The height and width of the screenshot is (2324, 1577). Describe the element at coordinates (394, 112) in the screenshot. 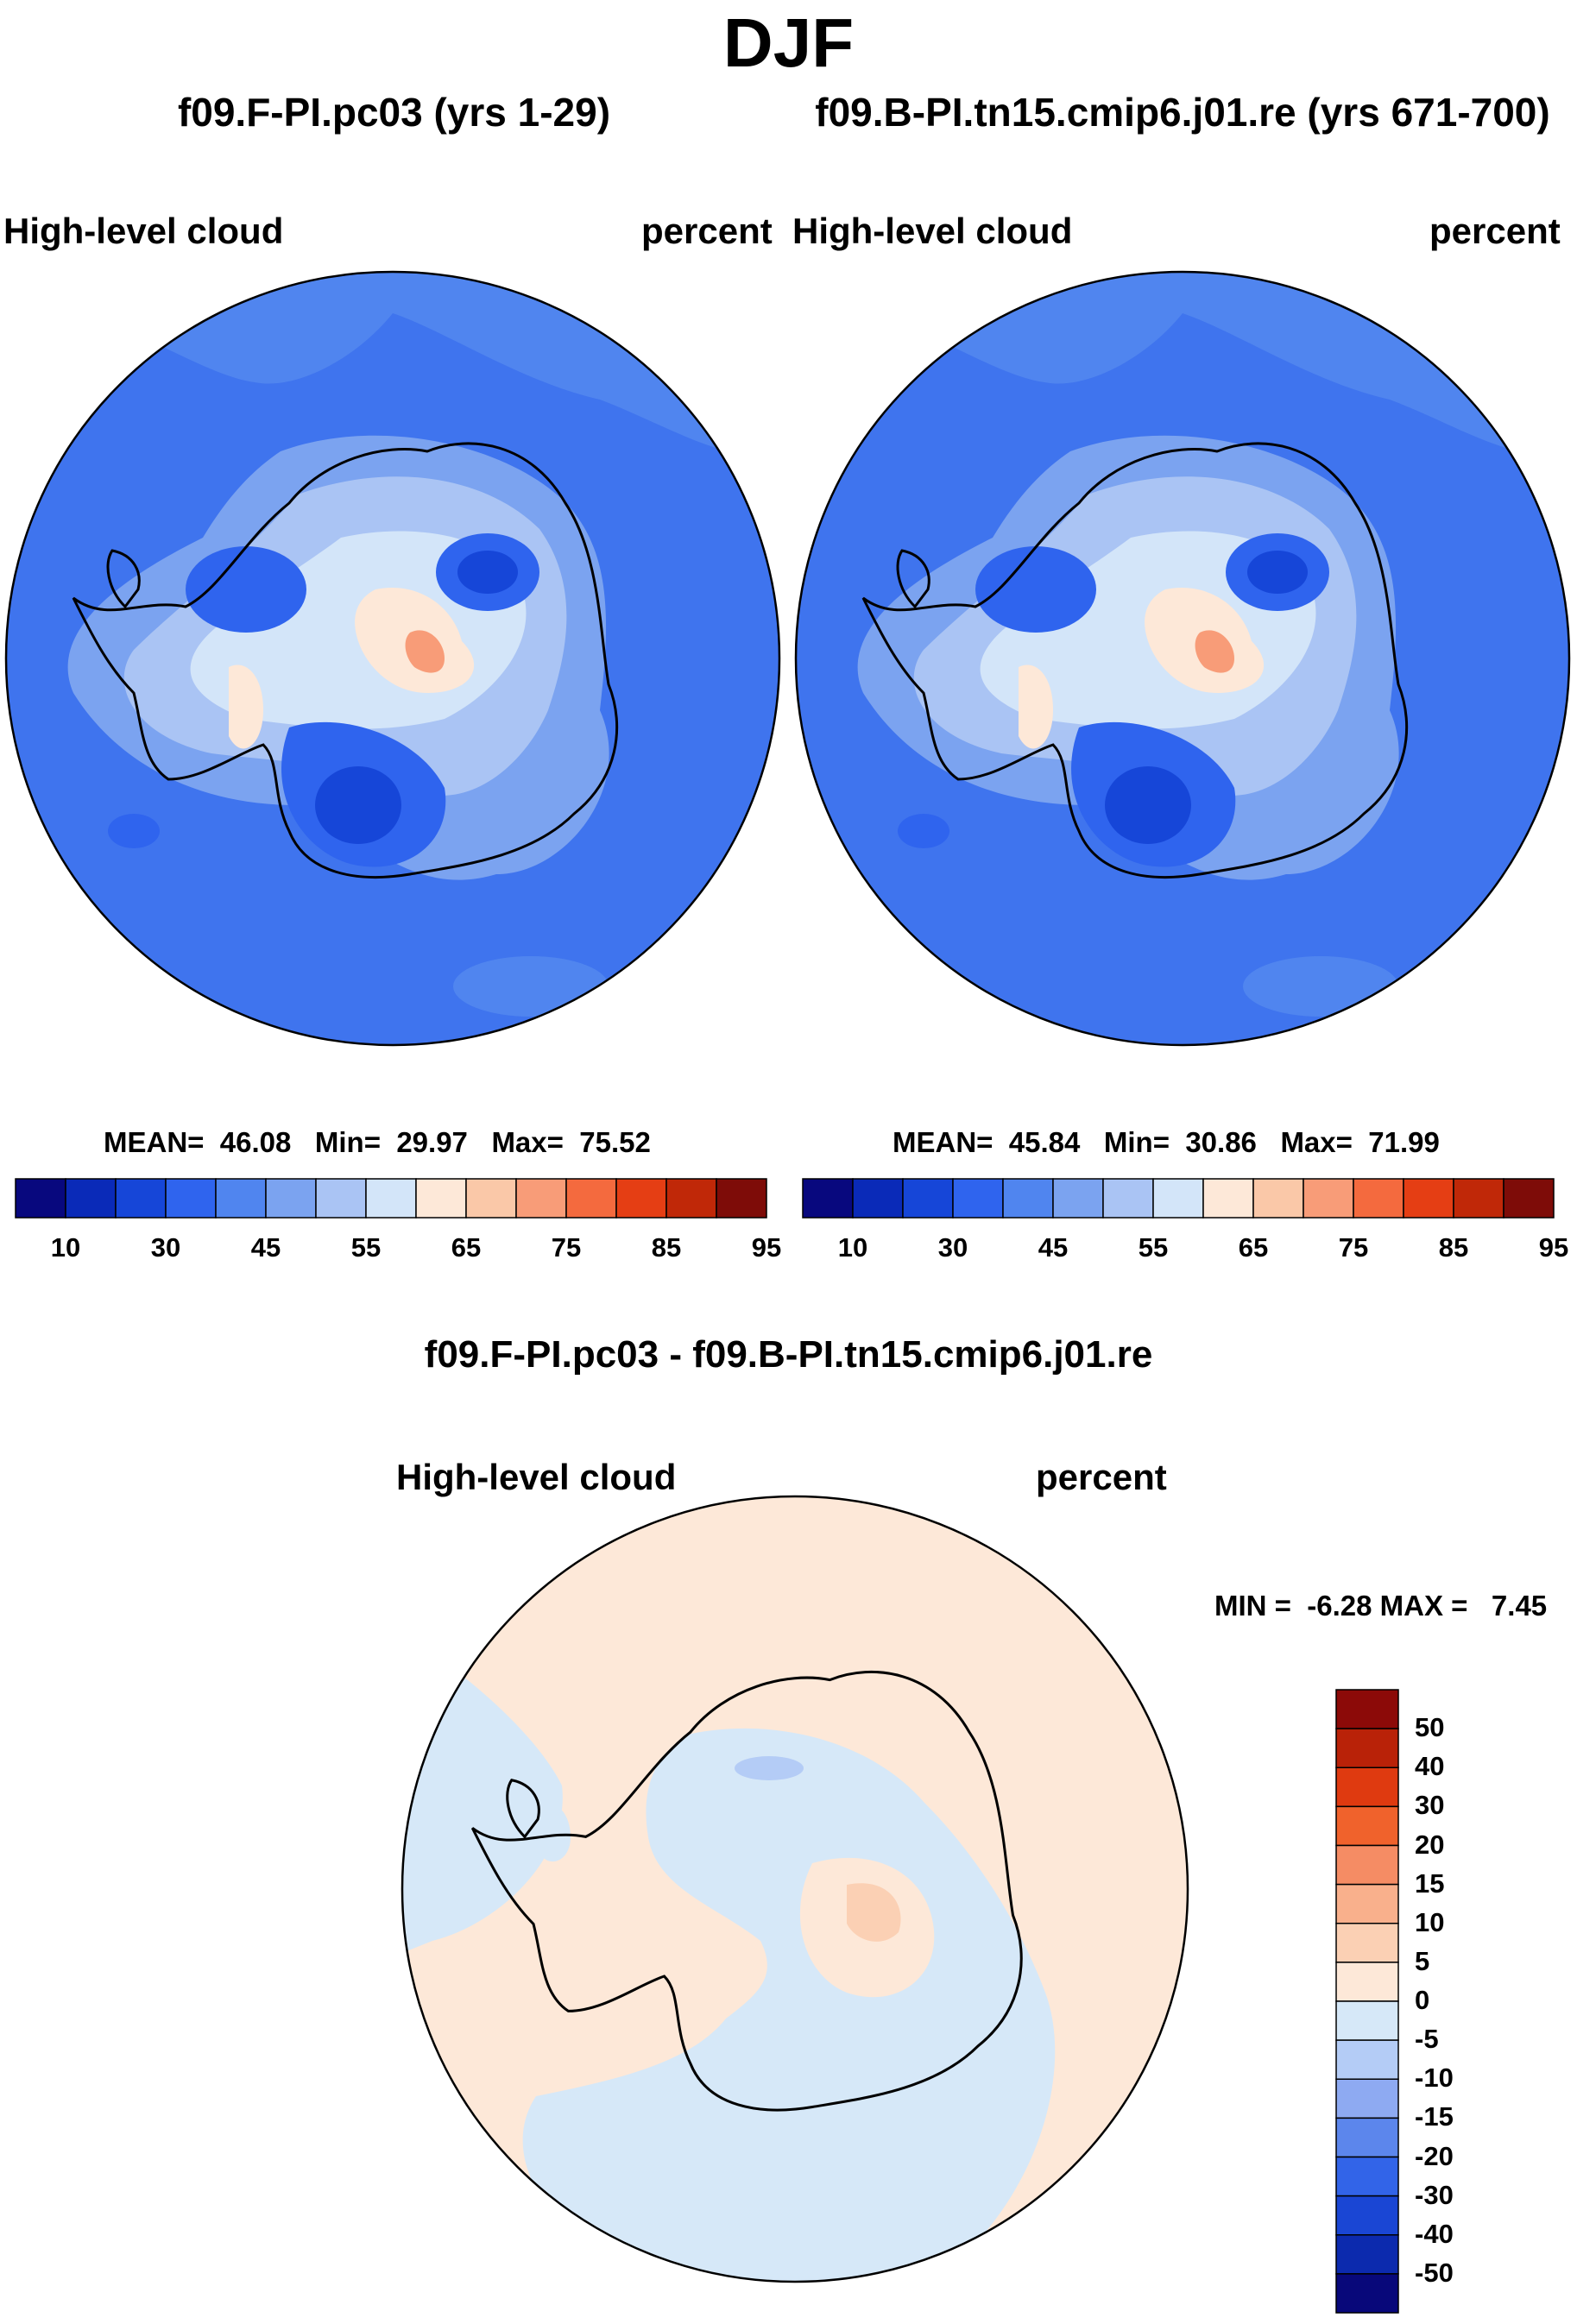

I see `left-run-title: f09.F-PI.pc03 (yrs 1-29)` at that location.